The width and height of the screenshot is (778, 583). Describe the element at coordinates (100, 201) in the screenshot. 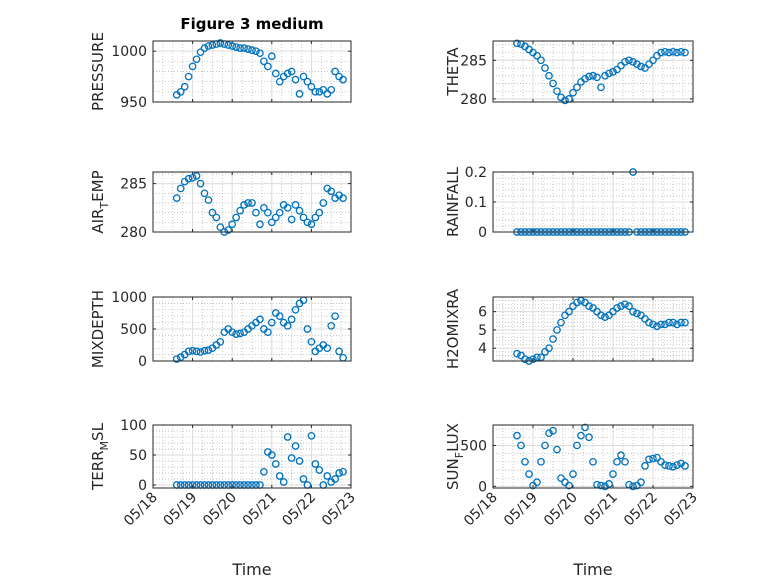

I see `y-axis-label: AIRTEMP` at that location.